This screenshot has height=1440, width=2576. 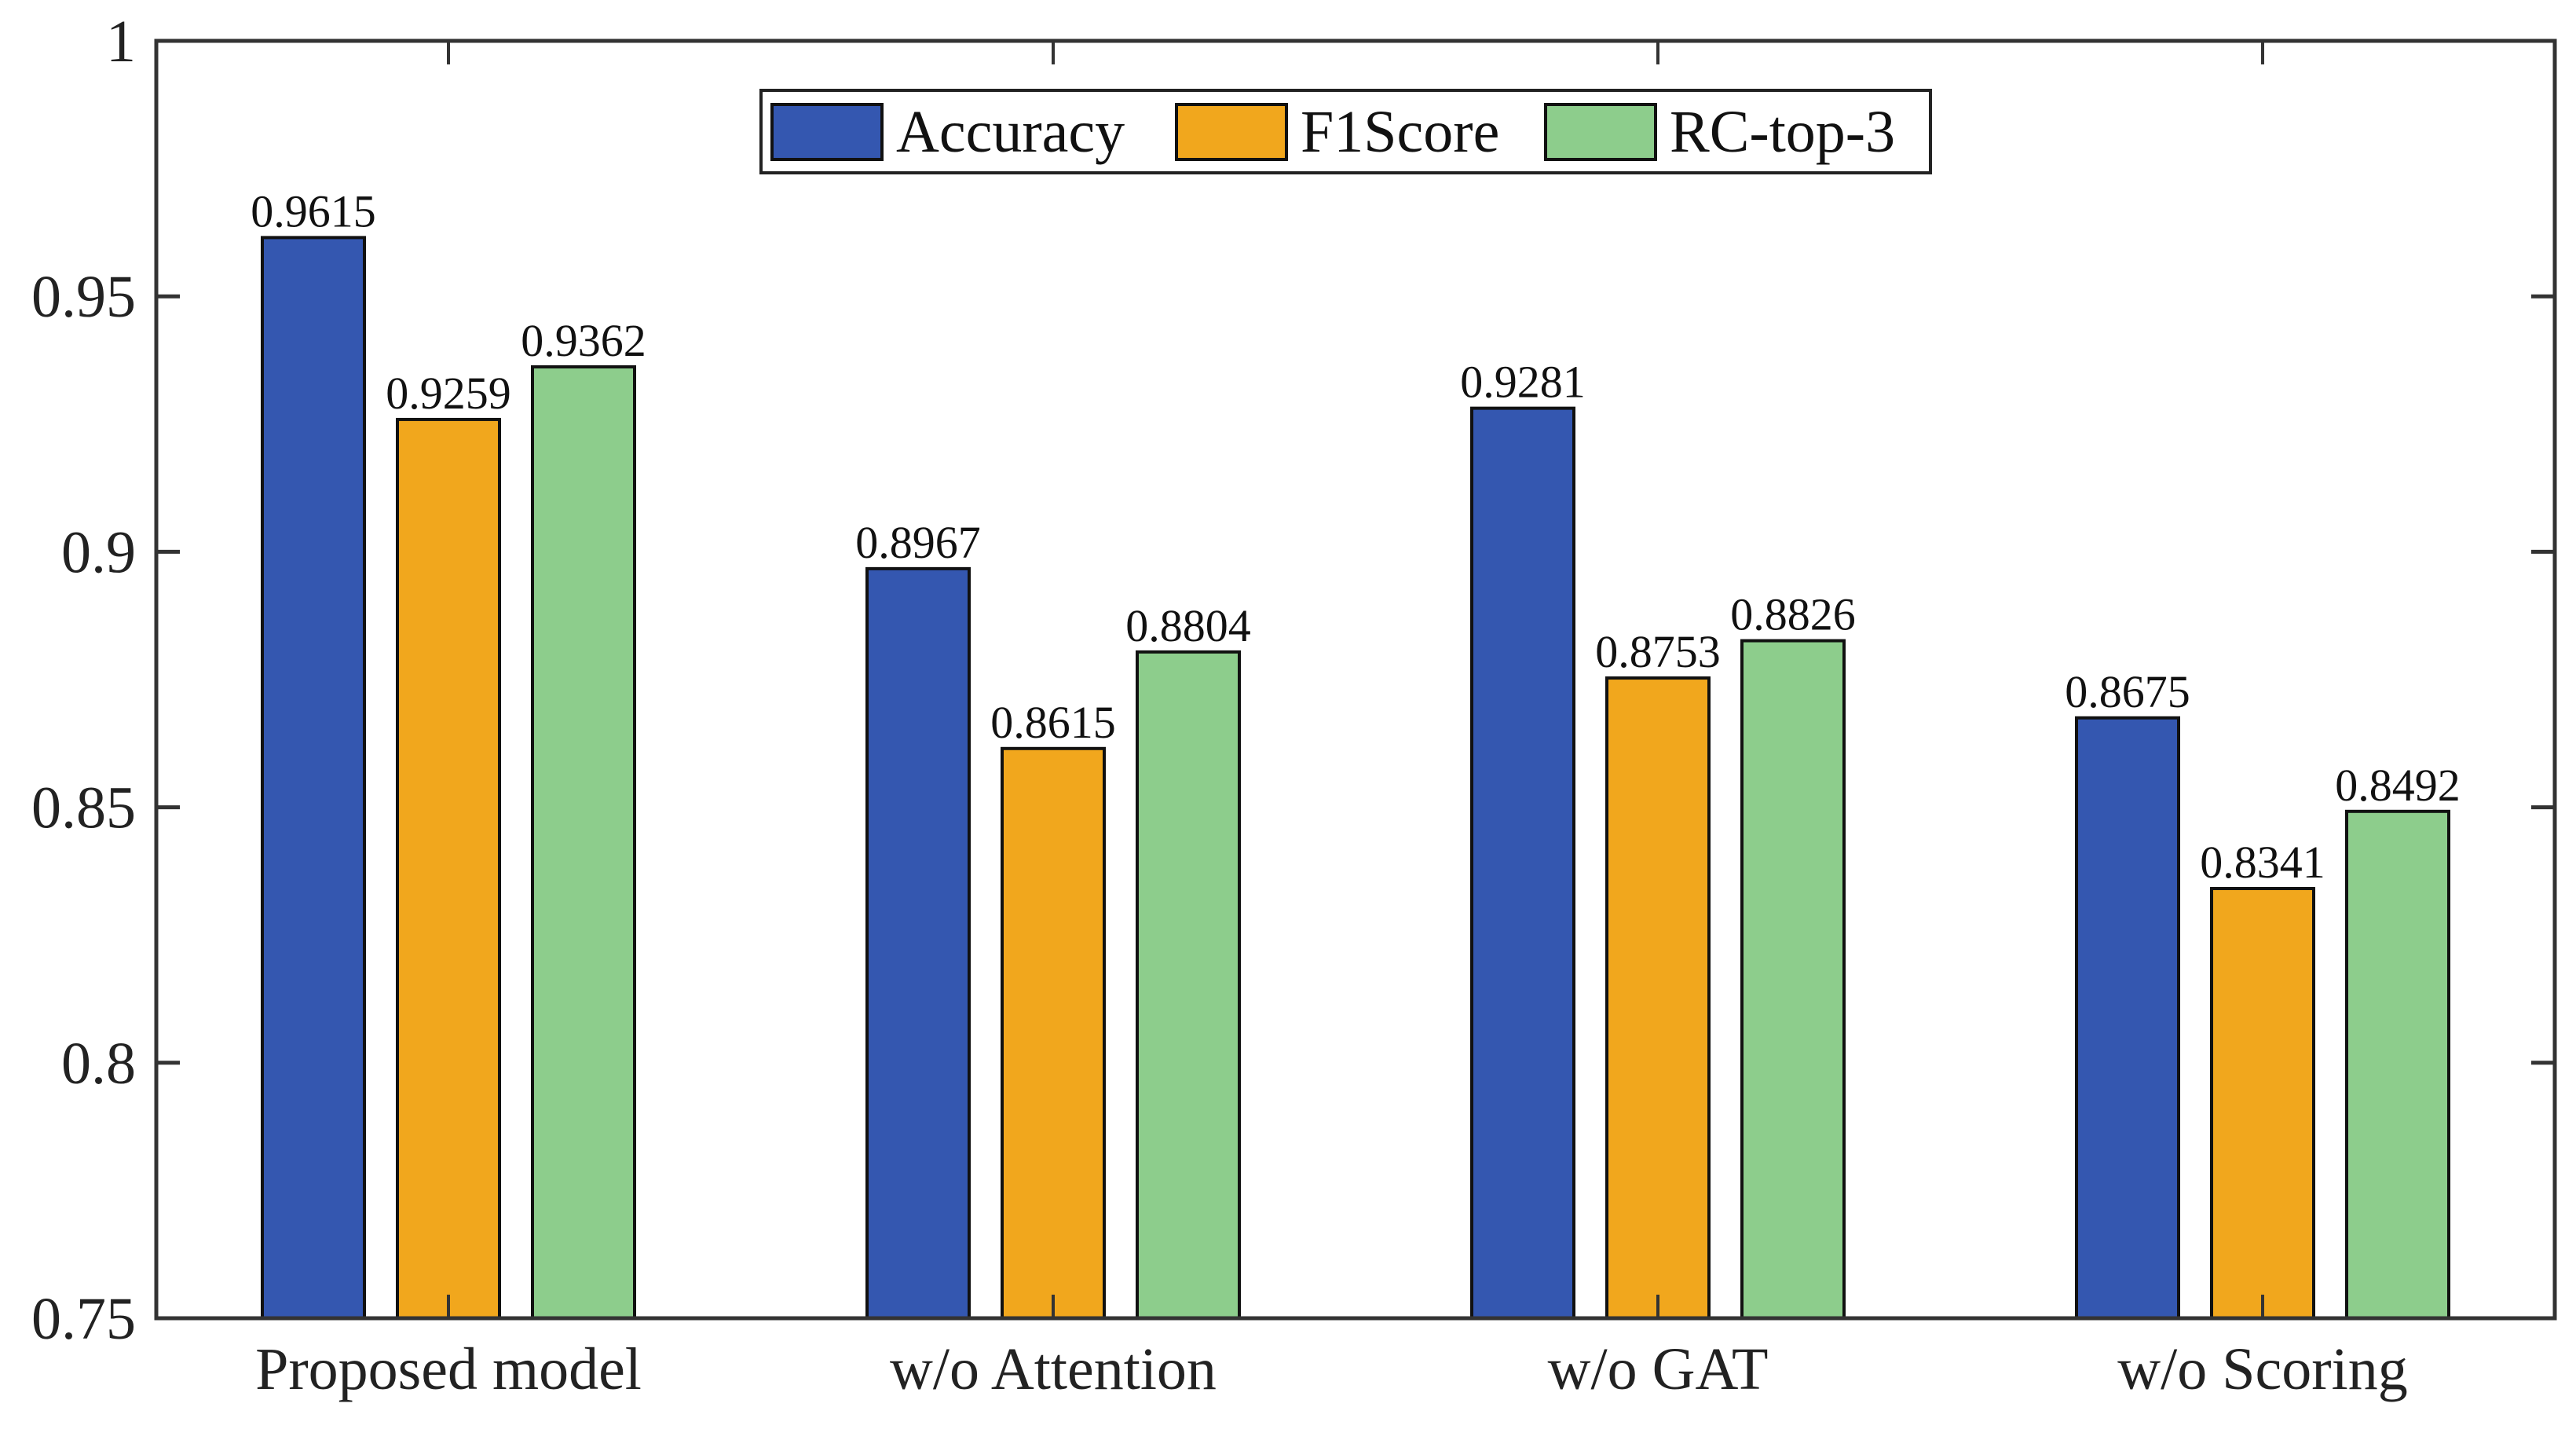 I want to click on y-tick-label: 1, so click(x=121, y=42).